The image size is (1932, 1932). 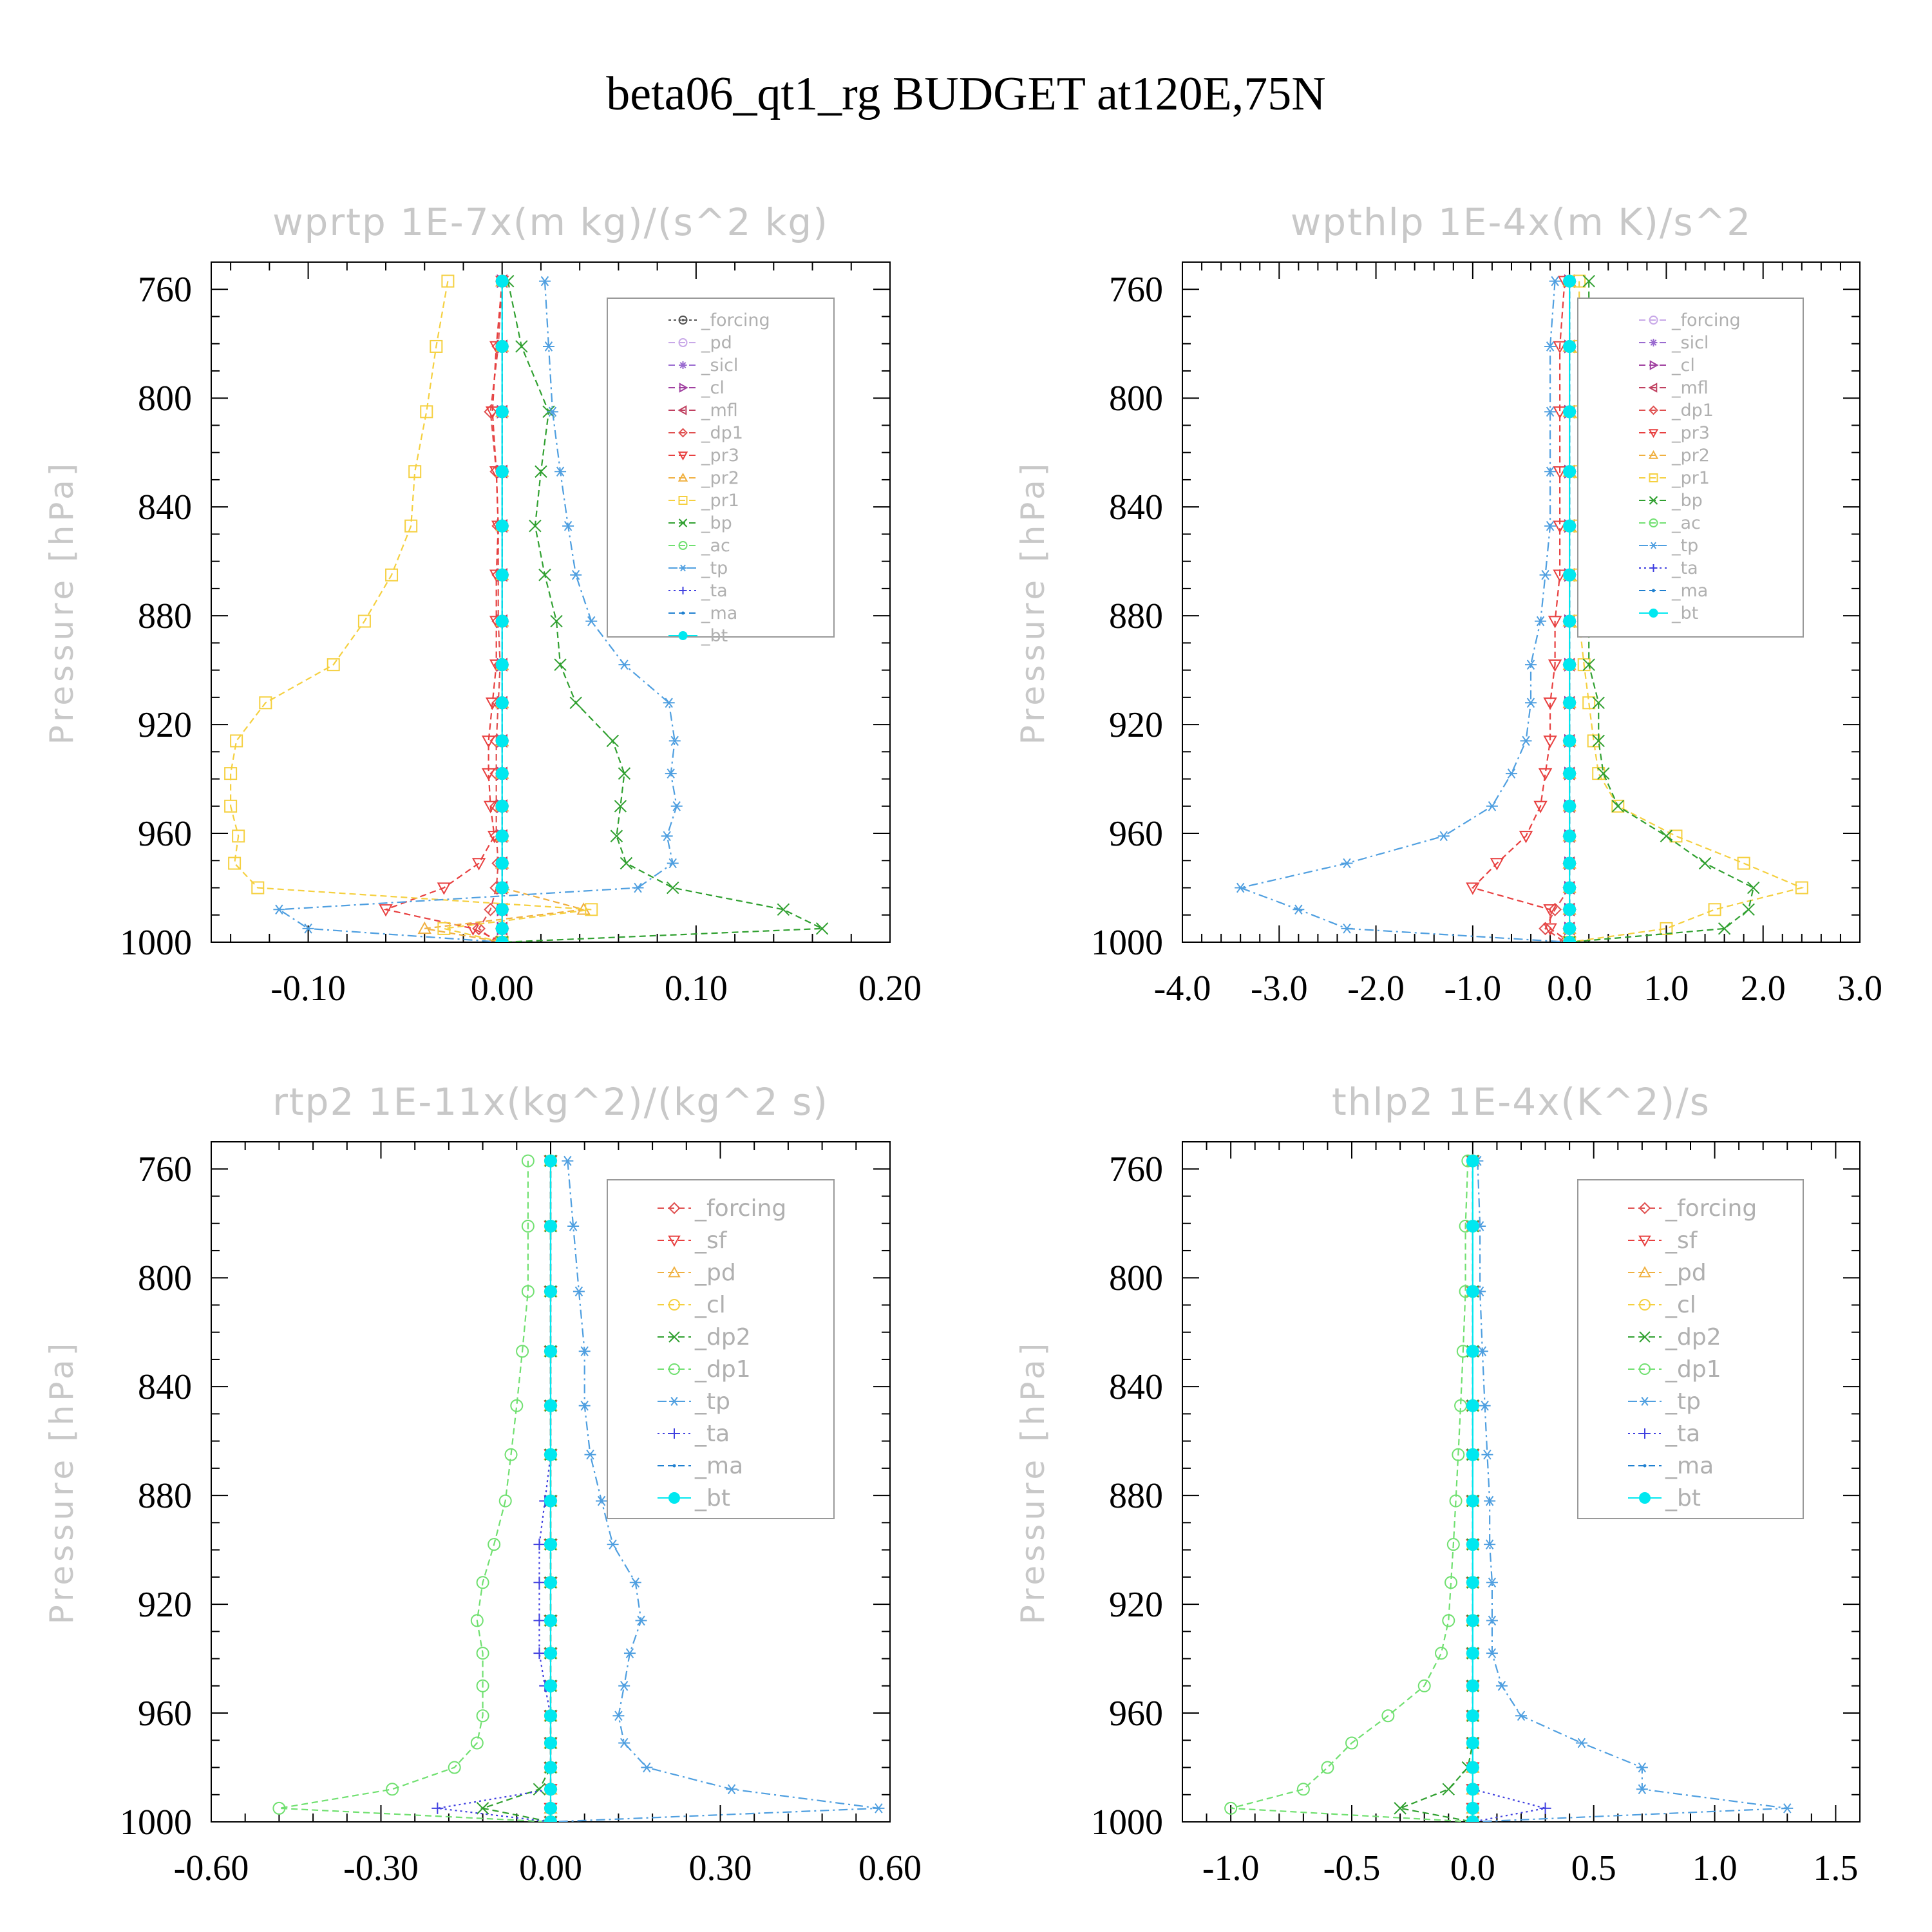 I want to click on legend-label: _bp, so click(x=1687, y=501).